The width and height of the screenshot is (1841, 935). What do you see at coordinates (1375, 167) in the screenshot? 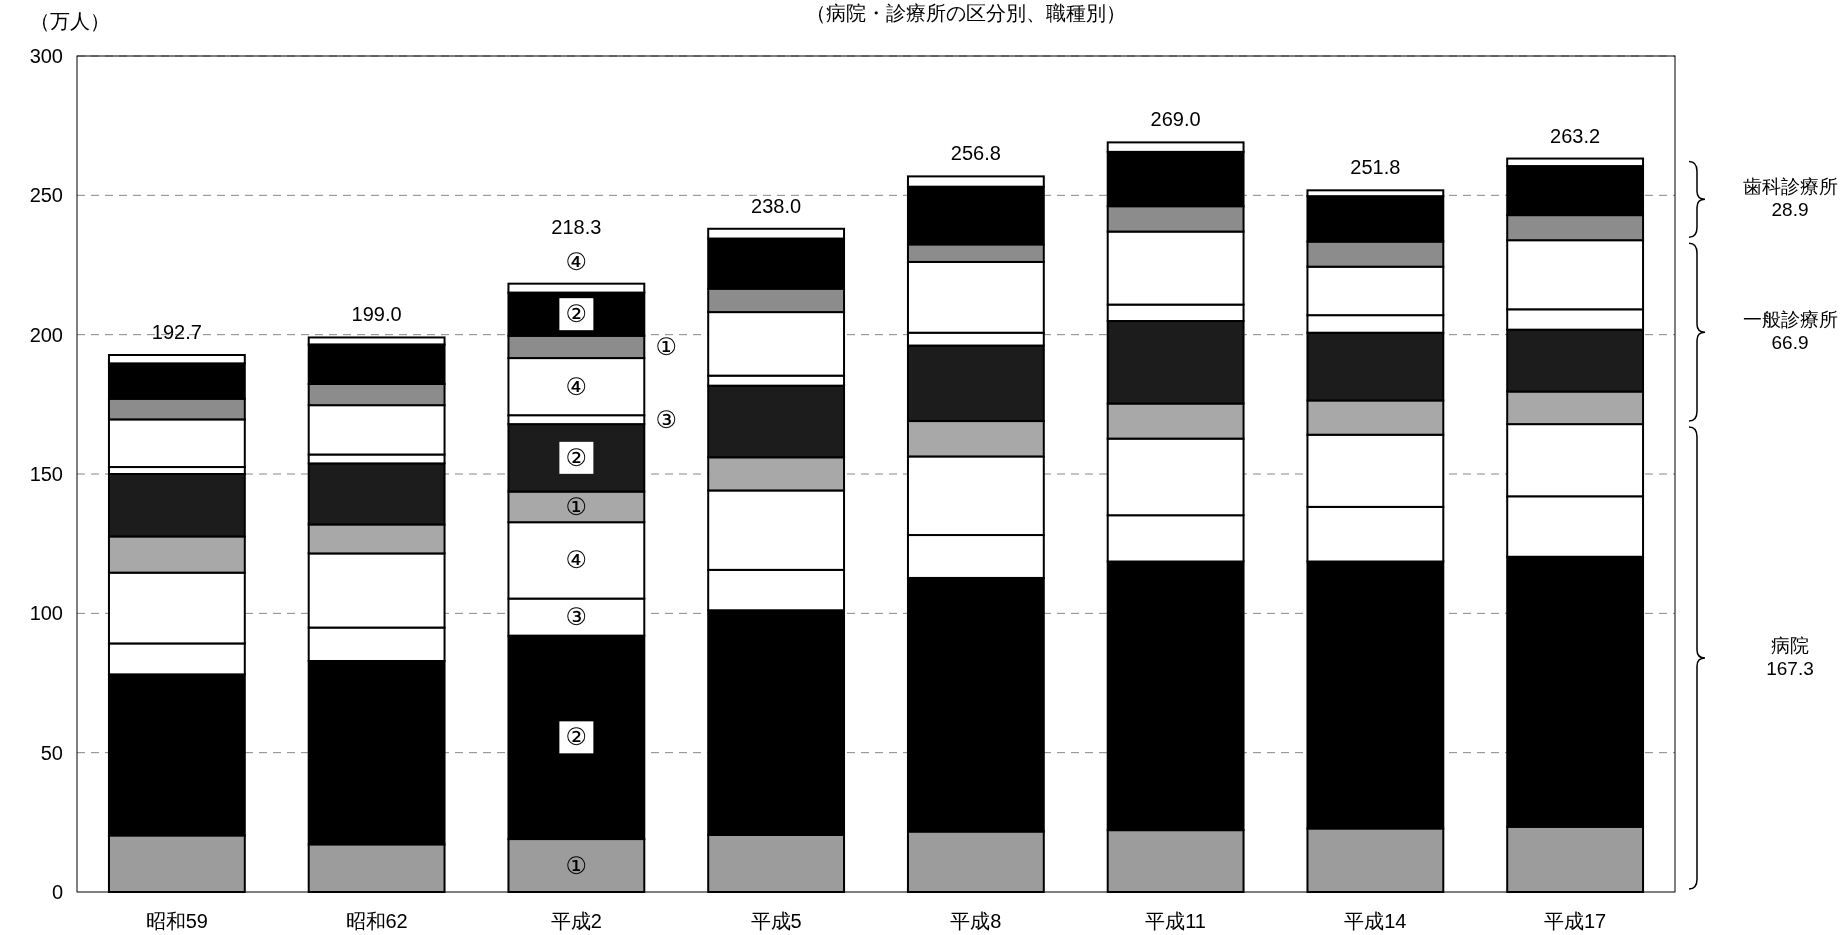
I see `total-label: 251.8` at bounding box center [1375, 167].